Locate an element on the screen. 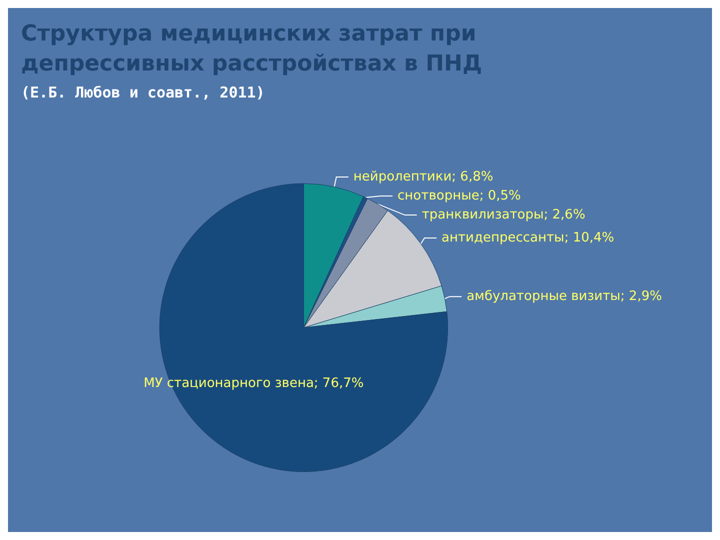 This screenshot has width=720, height=540. slice-label: антидепрессанты; 10,4% is located at coordinates (528, 238).